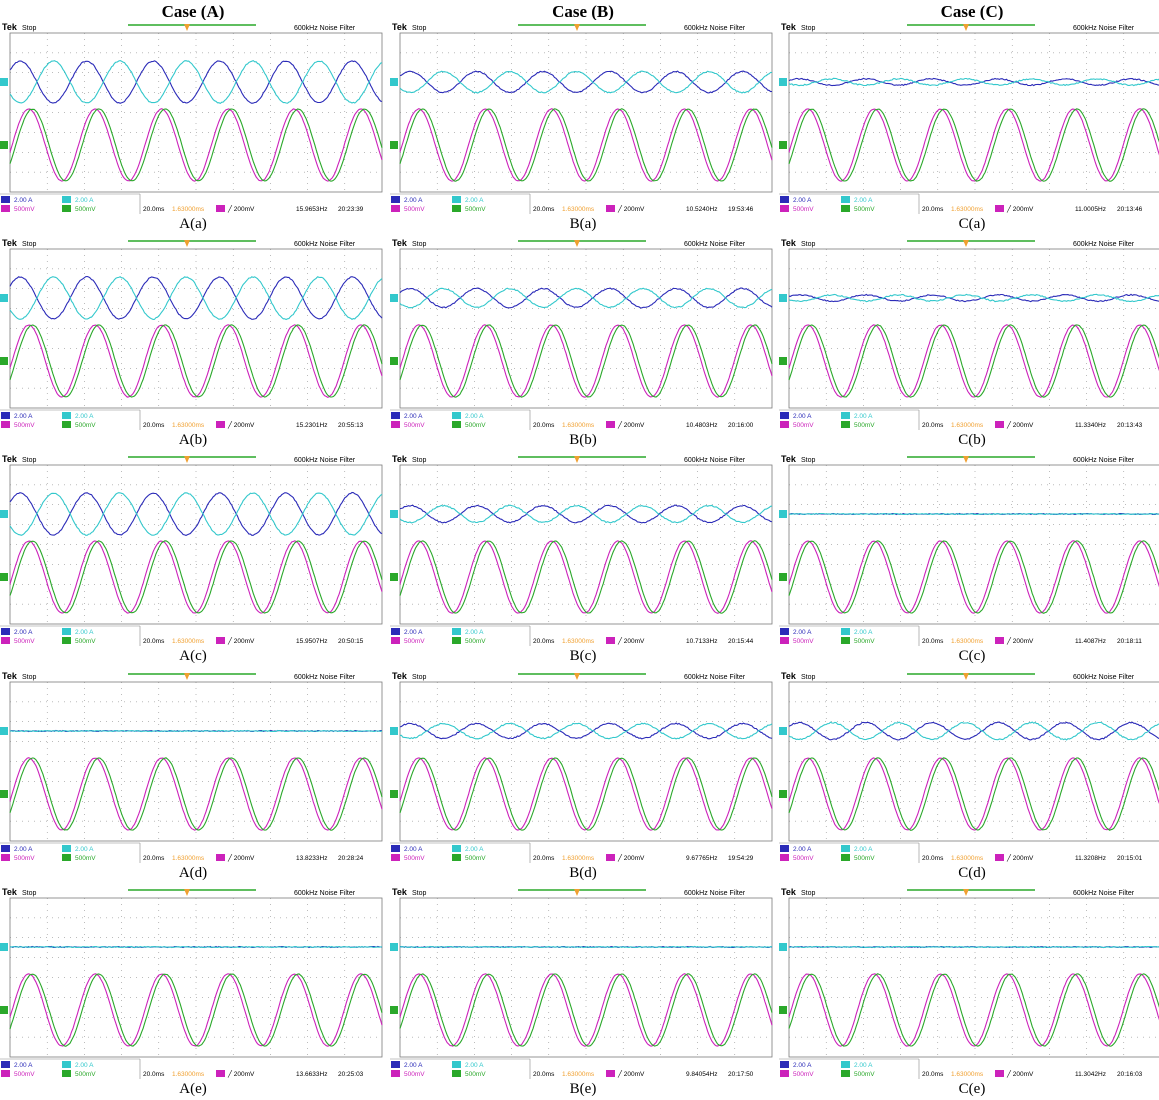 The width and height of the screenshot is (1159, 1100). I want to click on timestamp-readout: 20:15:44, so click(741, 641).